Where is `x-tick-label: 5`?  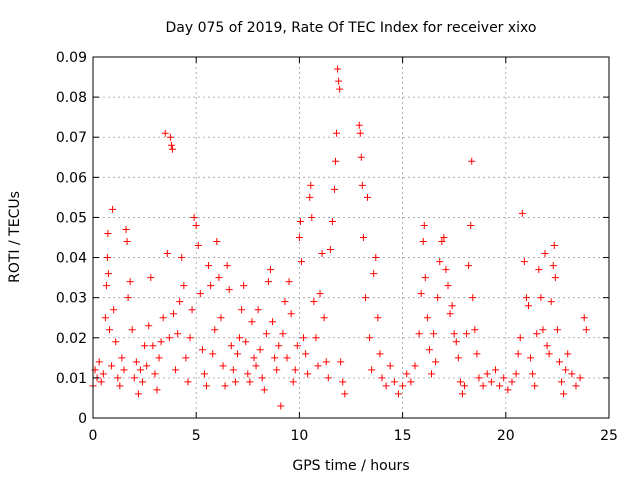
x-tick-label: 5 is located at coordinates (196, 436).